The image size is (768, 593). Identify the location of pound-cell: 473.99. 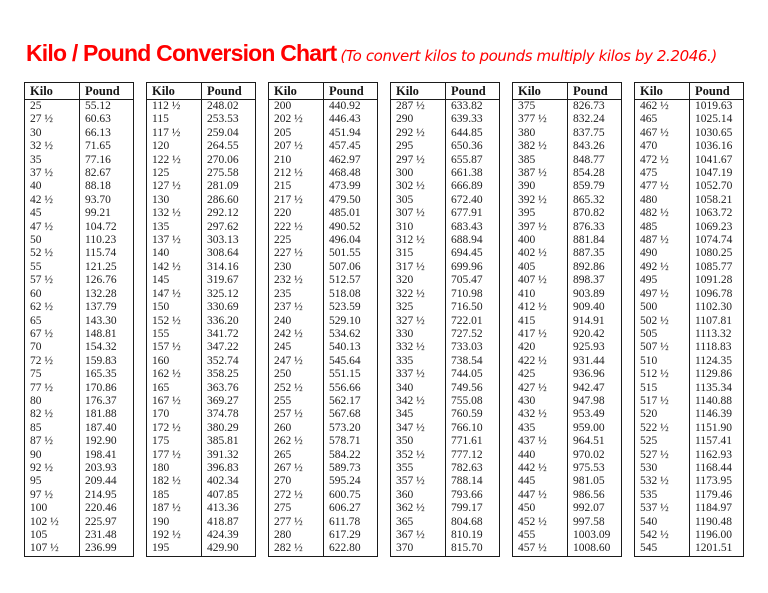
(345, 186).